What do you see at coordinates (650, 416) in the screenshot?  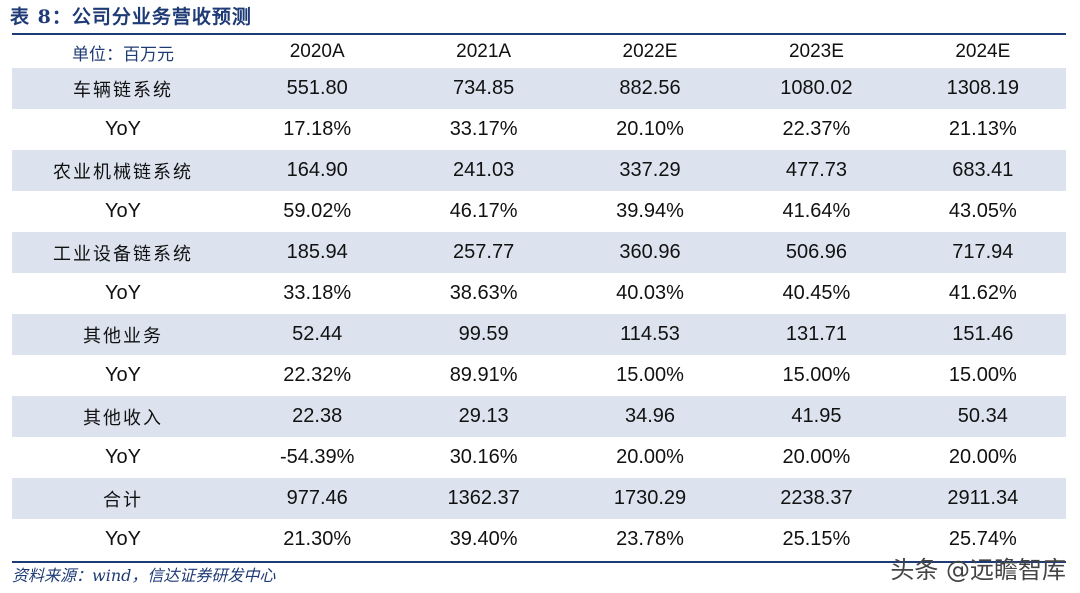 I see `table-cell: 34.96` at bounding box center [650, 416].